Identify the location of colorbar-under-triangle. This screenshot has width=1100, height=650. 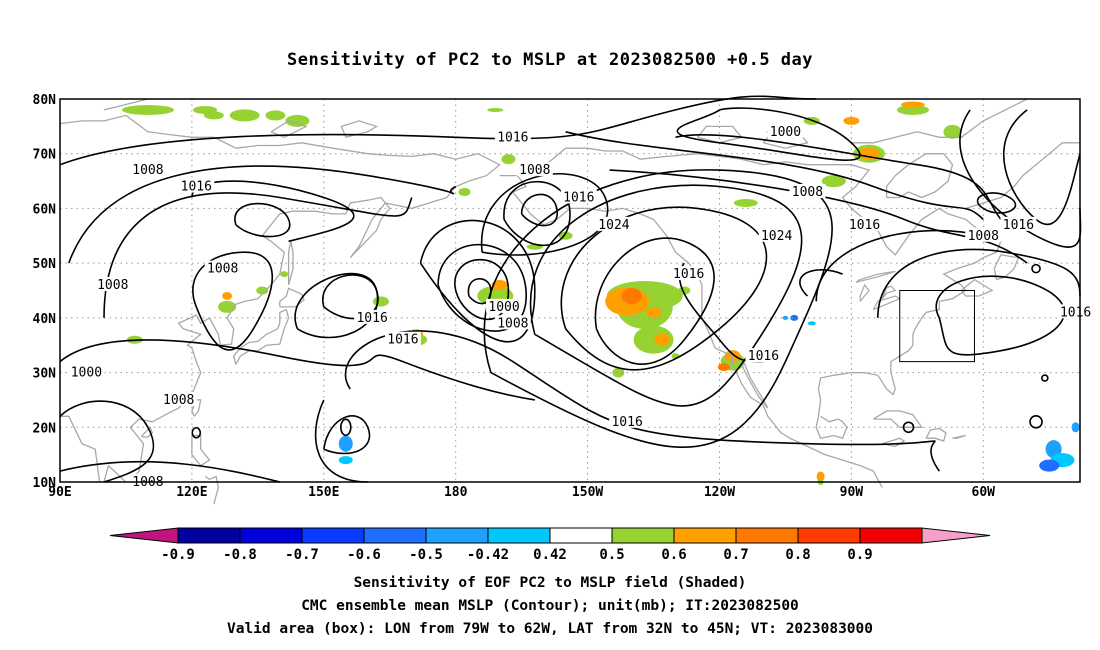
(144, 535).